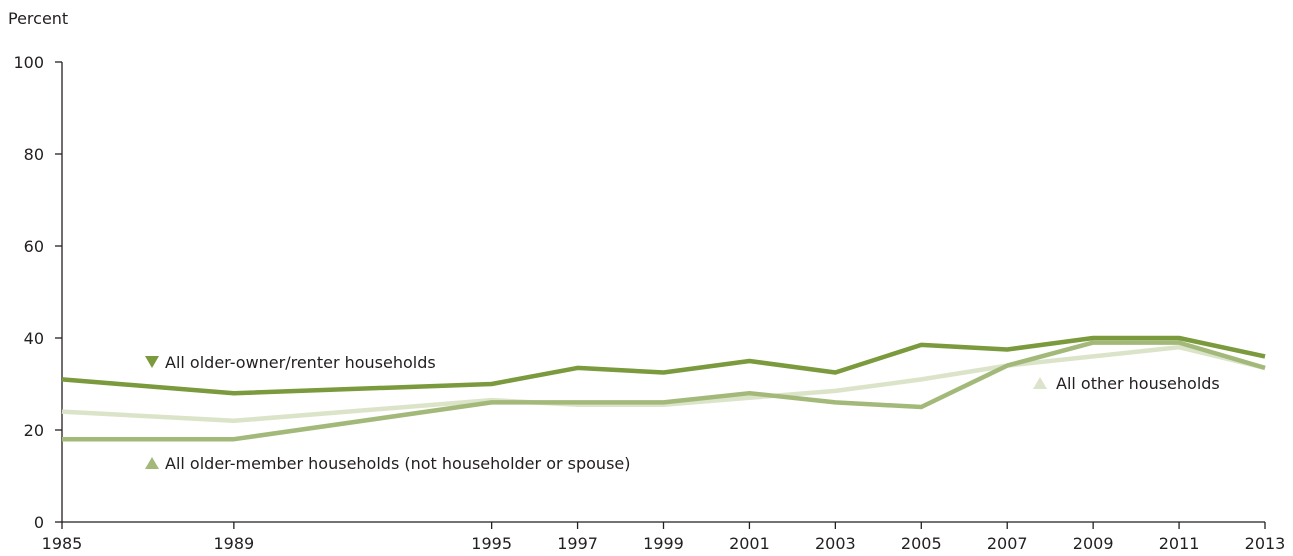 The image size is (1293, 556). I want to click on legend-label-older-owner-renter: All older-owner/renter households, so click(300, 362).